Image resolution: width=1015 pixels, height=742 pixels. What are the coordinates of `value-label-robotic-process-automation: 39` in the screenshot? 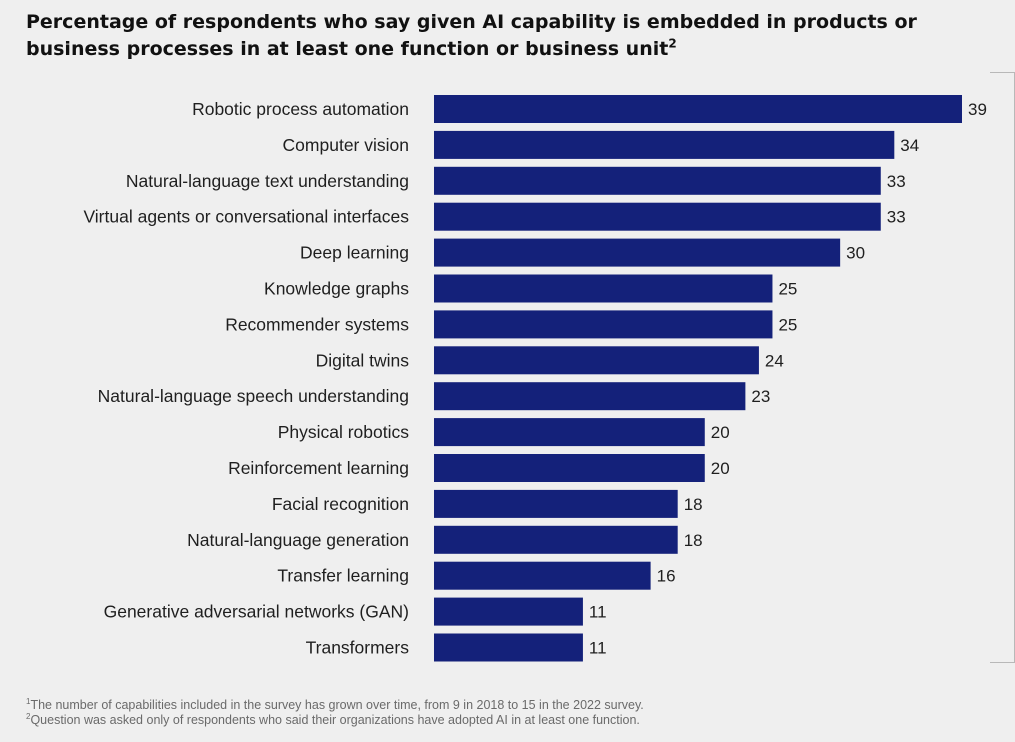 It's located at (977, 109).